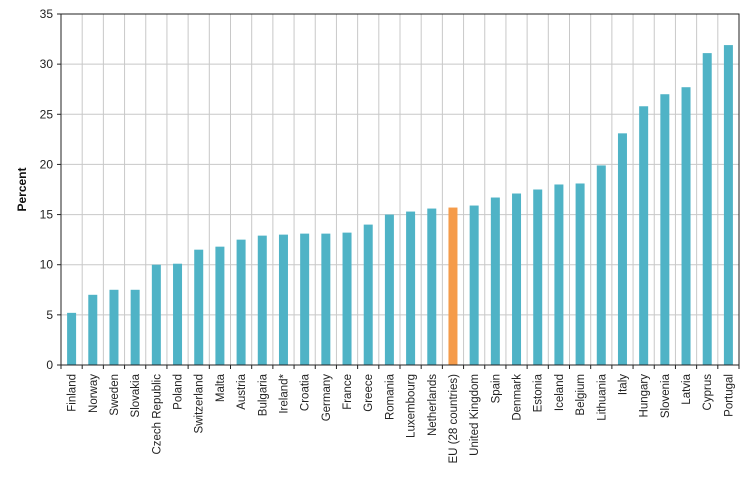 The width and height of the screenshot is (748, 485). I want to click on x-tick-label: Malta, so click(221, 387).